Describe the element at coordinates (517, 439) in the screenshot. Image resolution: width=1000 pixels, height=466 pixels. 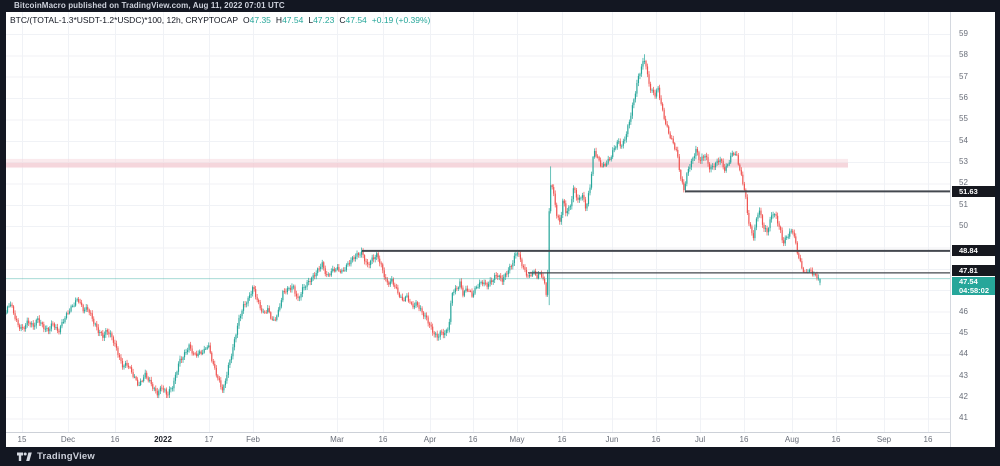
I see `time-tick-label: May` at that location.